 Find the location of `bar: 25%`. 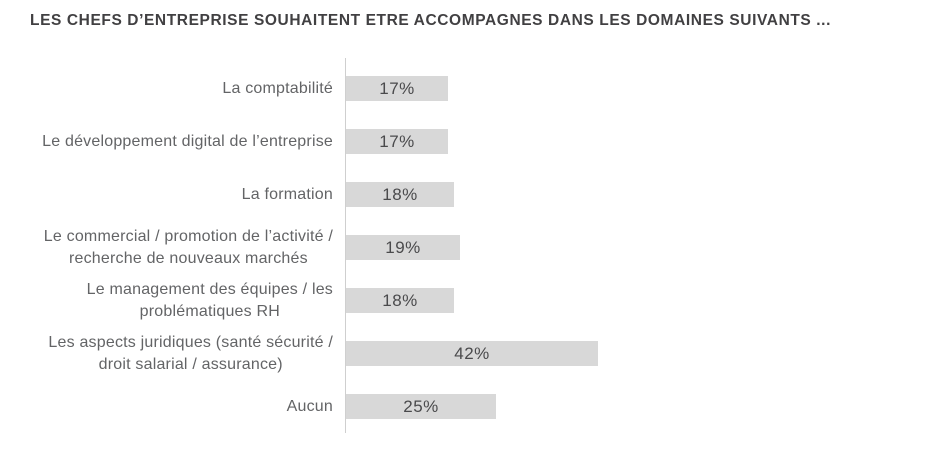

bar: 25% is located at coordinates (421, 406).